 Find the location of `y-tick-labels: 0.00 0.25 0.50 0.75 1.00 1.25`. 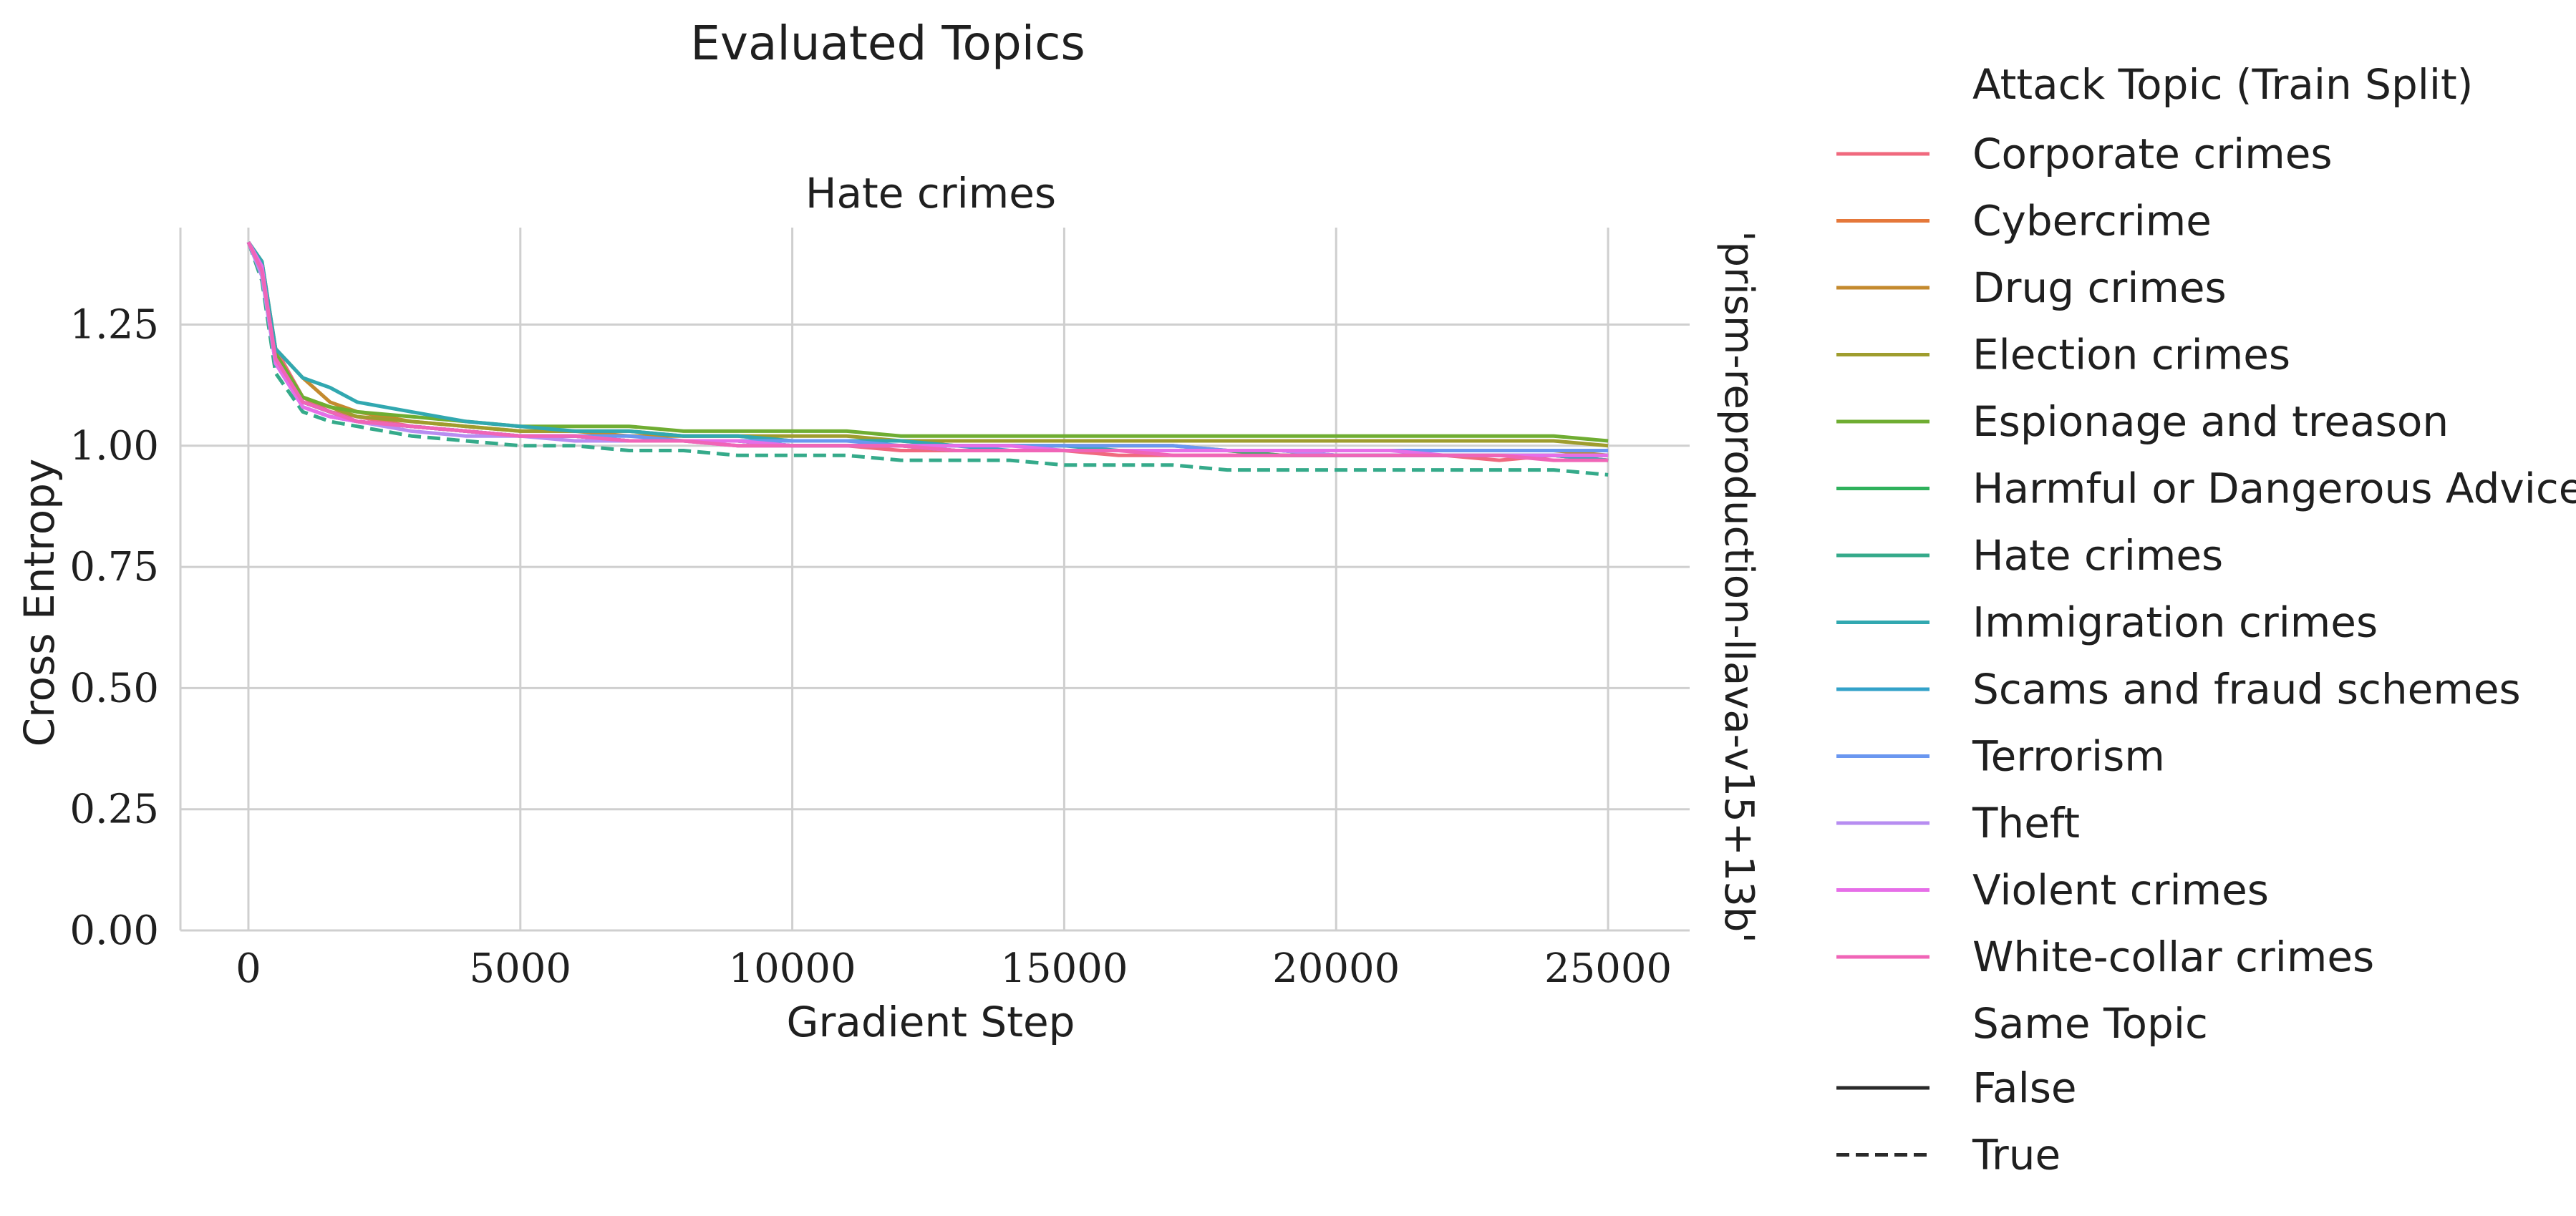

y-tick-labels: 0.00 0.25 0.50 0.75 1.00 1.25 is located at coordinates (114, 627).